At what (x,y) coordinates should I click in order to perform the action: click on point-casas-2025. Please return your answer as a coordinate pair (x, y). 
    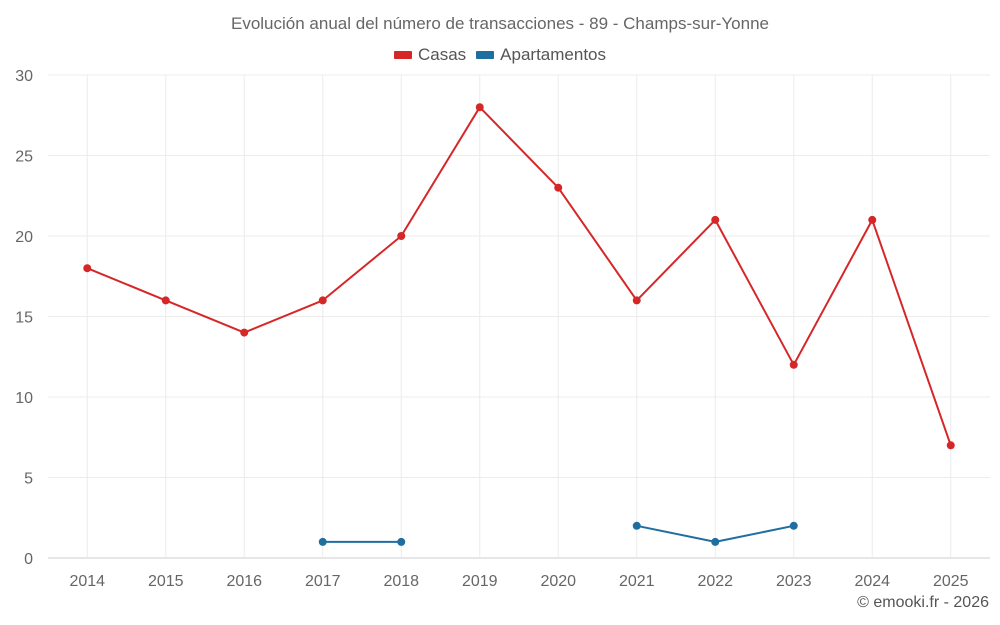
    Looking at the image, I should click on (950, 445).